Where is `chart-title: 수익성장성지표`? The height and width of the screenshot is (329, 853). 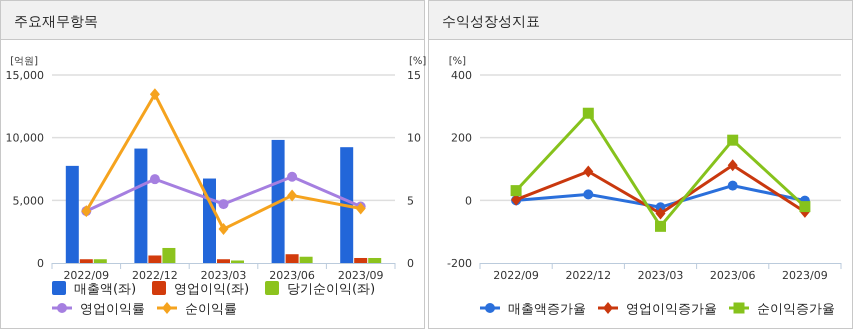 chart-title: 수익성장성지표 is located at coordinates (491, 22).